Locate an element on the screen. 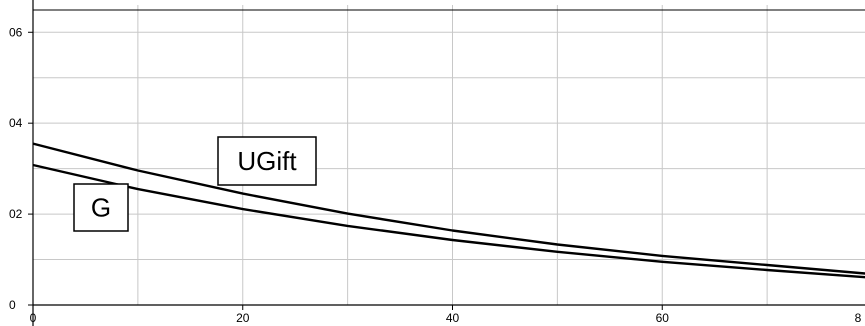 The width and height of the screenshot is (865, 326). y-tick-label: 06 is located at coordinates (16, 32).